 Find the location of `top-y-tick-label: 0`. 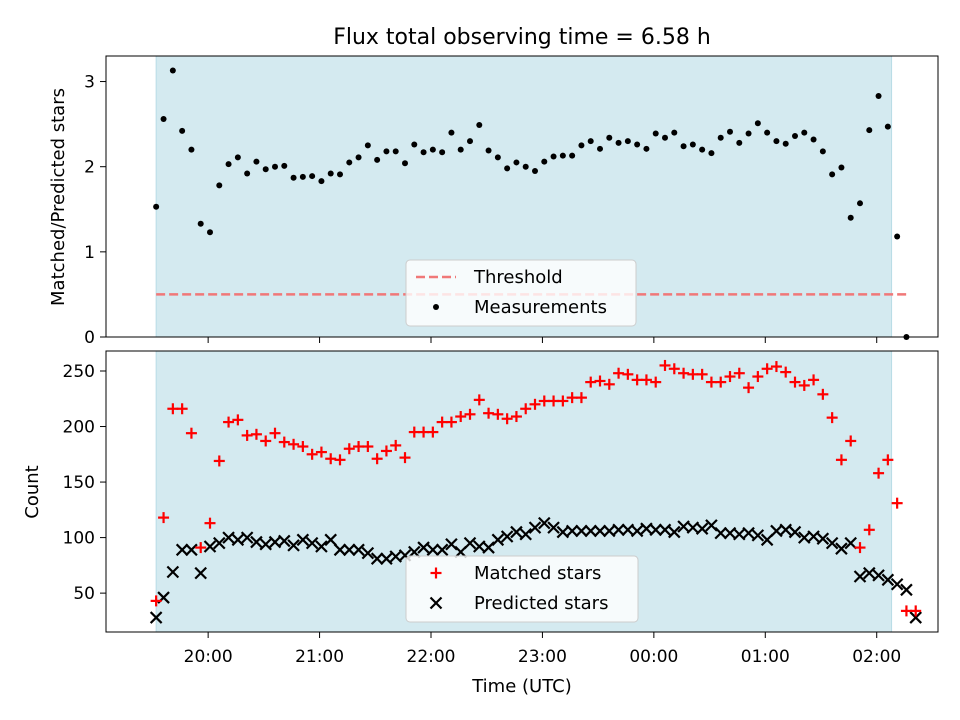

top-y-tick-label: 0 is located at coordinates (89, 338).